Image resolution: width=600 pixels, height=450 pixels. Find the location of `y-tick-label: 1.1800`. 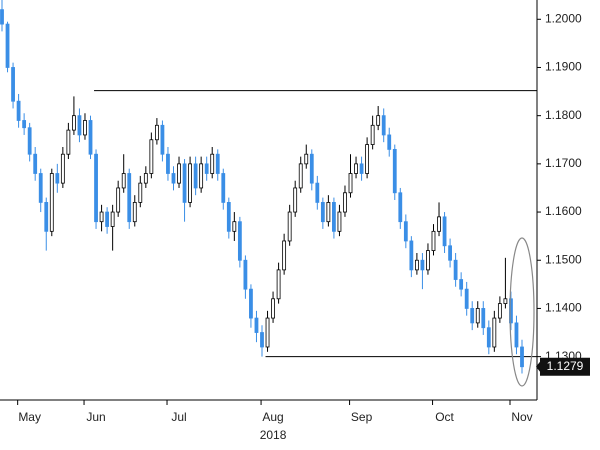

y-tick-label: 1.1800 is located at coordinates (563, 115).